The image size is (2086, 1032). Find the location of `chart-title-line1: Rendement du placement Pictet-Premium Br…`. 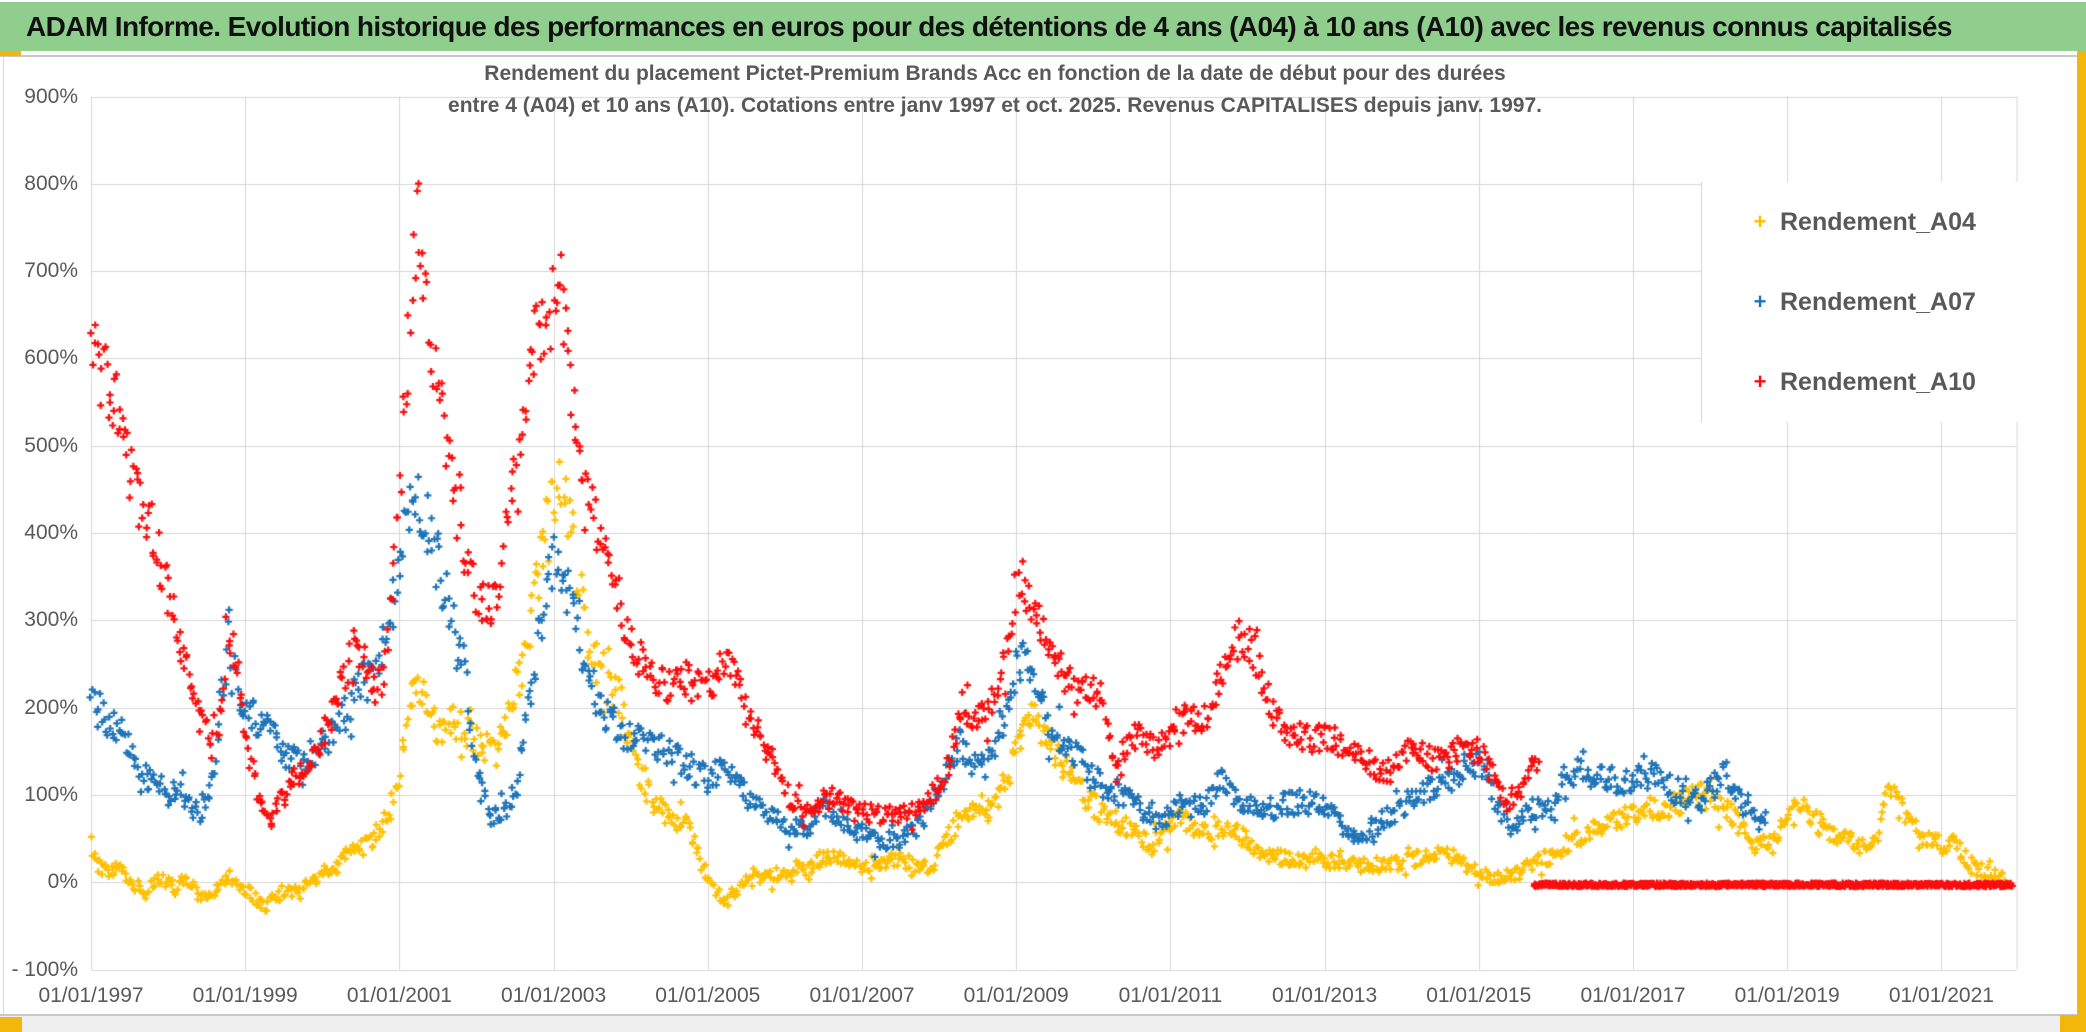

chart-title-line1: Rendement du placement Pictet-Premium Br… is located at coordinates (995, 73).